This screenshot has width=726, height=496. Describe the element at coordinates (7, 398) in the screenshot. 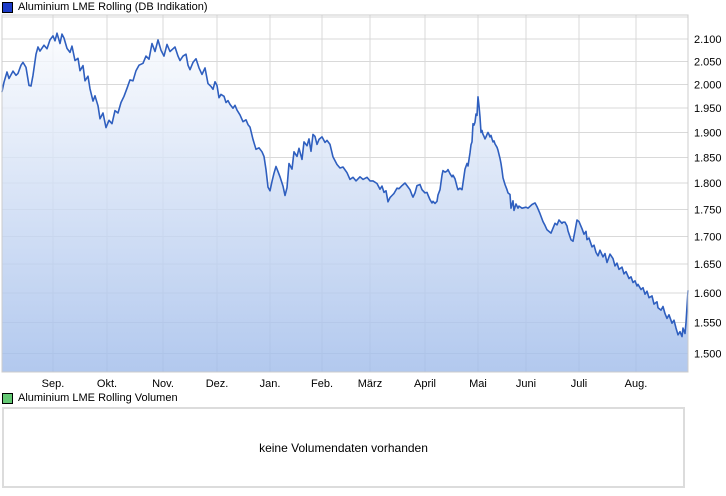

I see `volume-series-marker-icon` at that location.